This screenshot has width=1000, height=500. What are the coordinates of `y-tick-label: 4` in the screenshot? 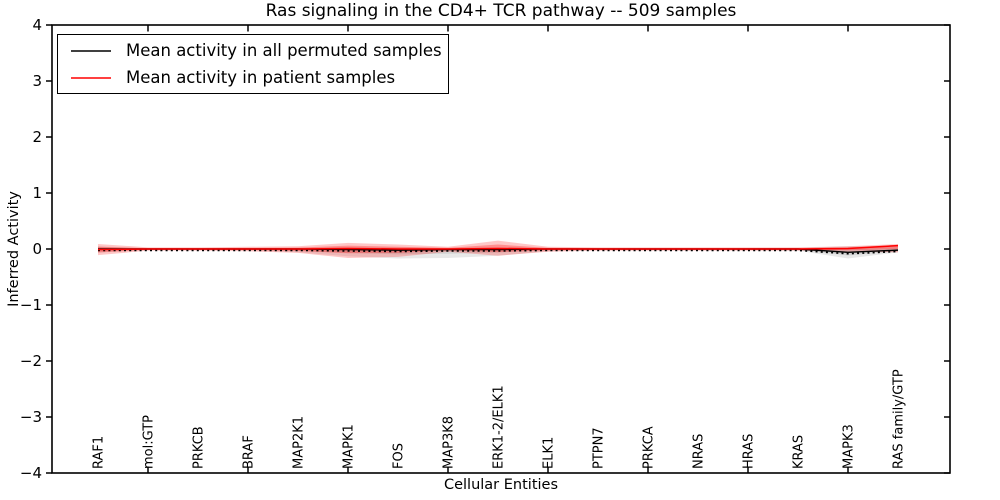 It's located at (37, 25).